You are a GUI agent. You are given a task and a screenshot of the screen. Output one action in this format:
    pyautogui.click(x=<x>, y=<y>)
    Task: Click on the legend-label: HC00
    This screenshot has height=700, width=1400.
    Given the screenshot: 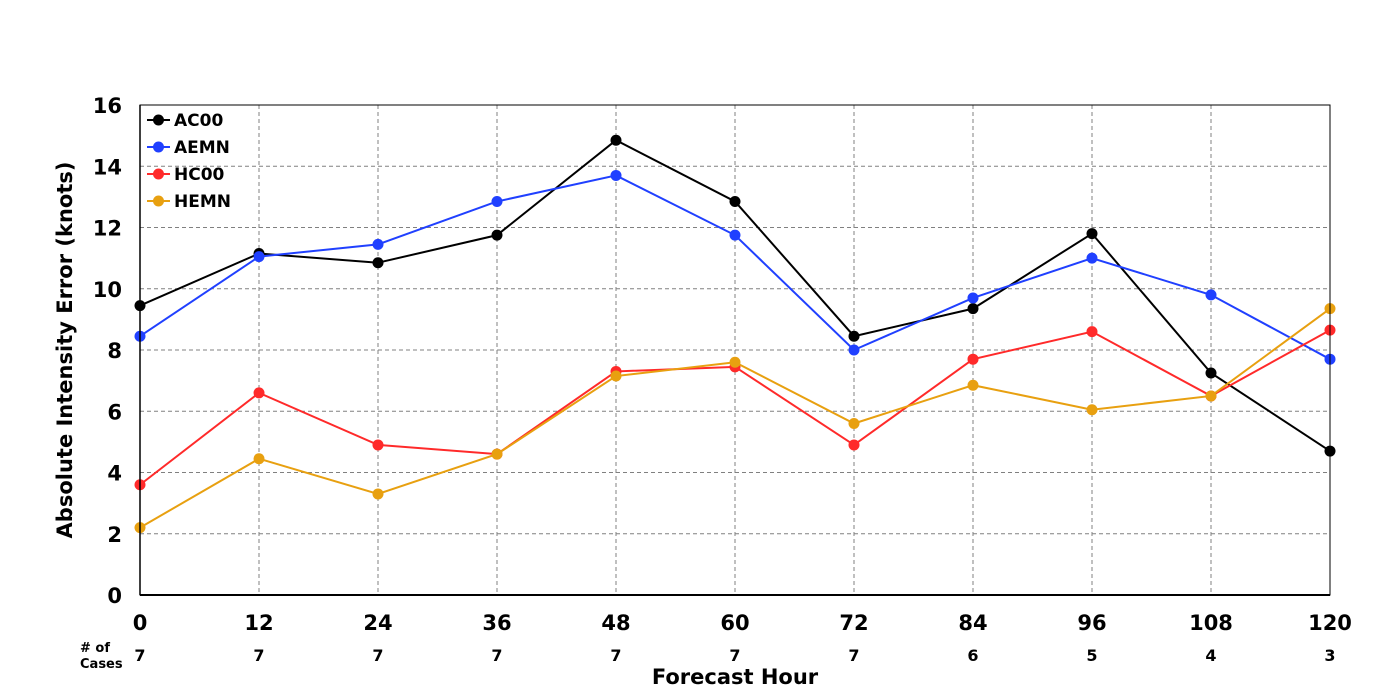 What is the action you would take?
    pyautogui.click(x=199, y=175)
    